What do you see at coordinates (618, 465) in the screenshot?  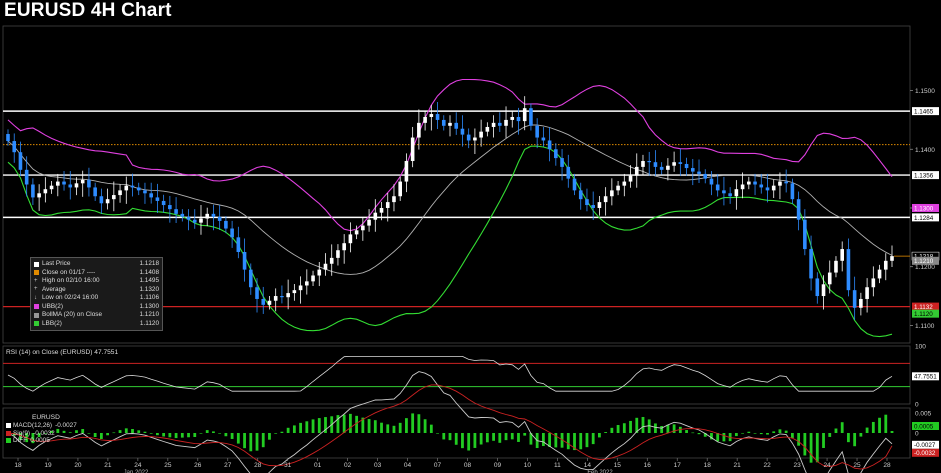 I see `x-tick-label: 15` at bounding box center [618, 465].